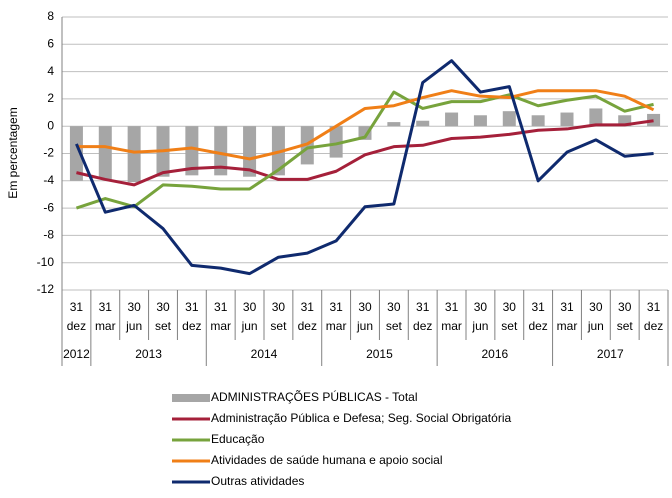  Describe the element at coordinates (191, 398) in the screenshot. I see `legend-swatch` at that location.